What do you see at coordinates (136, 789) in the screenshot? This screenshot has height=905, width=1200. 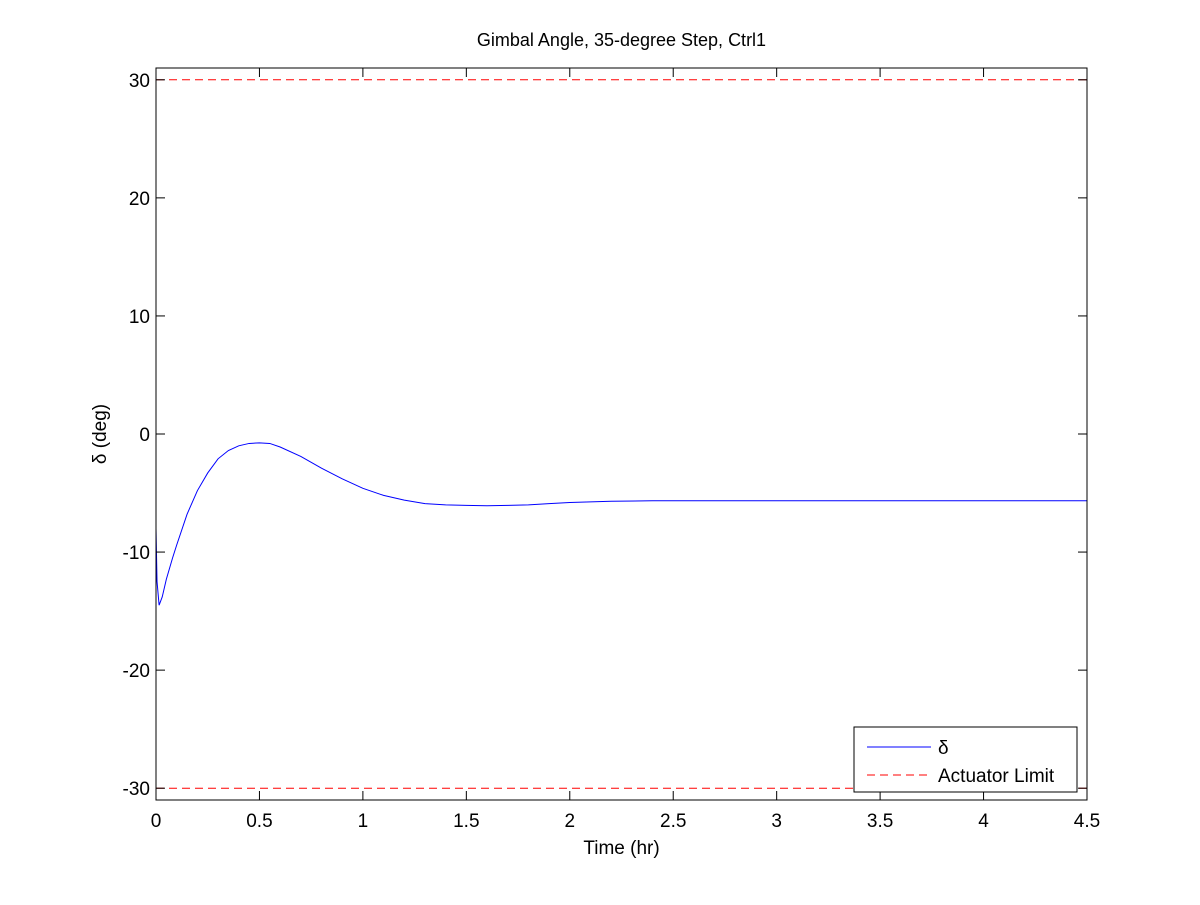 I see `y-tick-label: -30` at bounding box center [136, 789].